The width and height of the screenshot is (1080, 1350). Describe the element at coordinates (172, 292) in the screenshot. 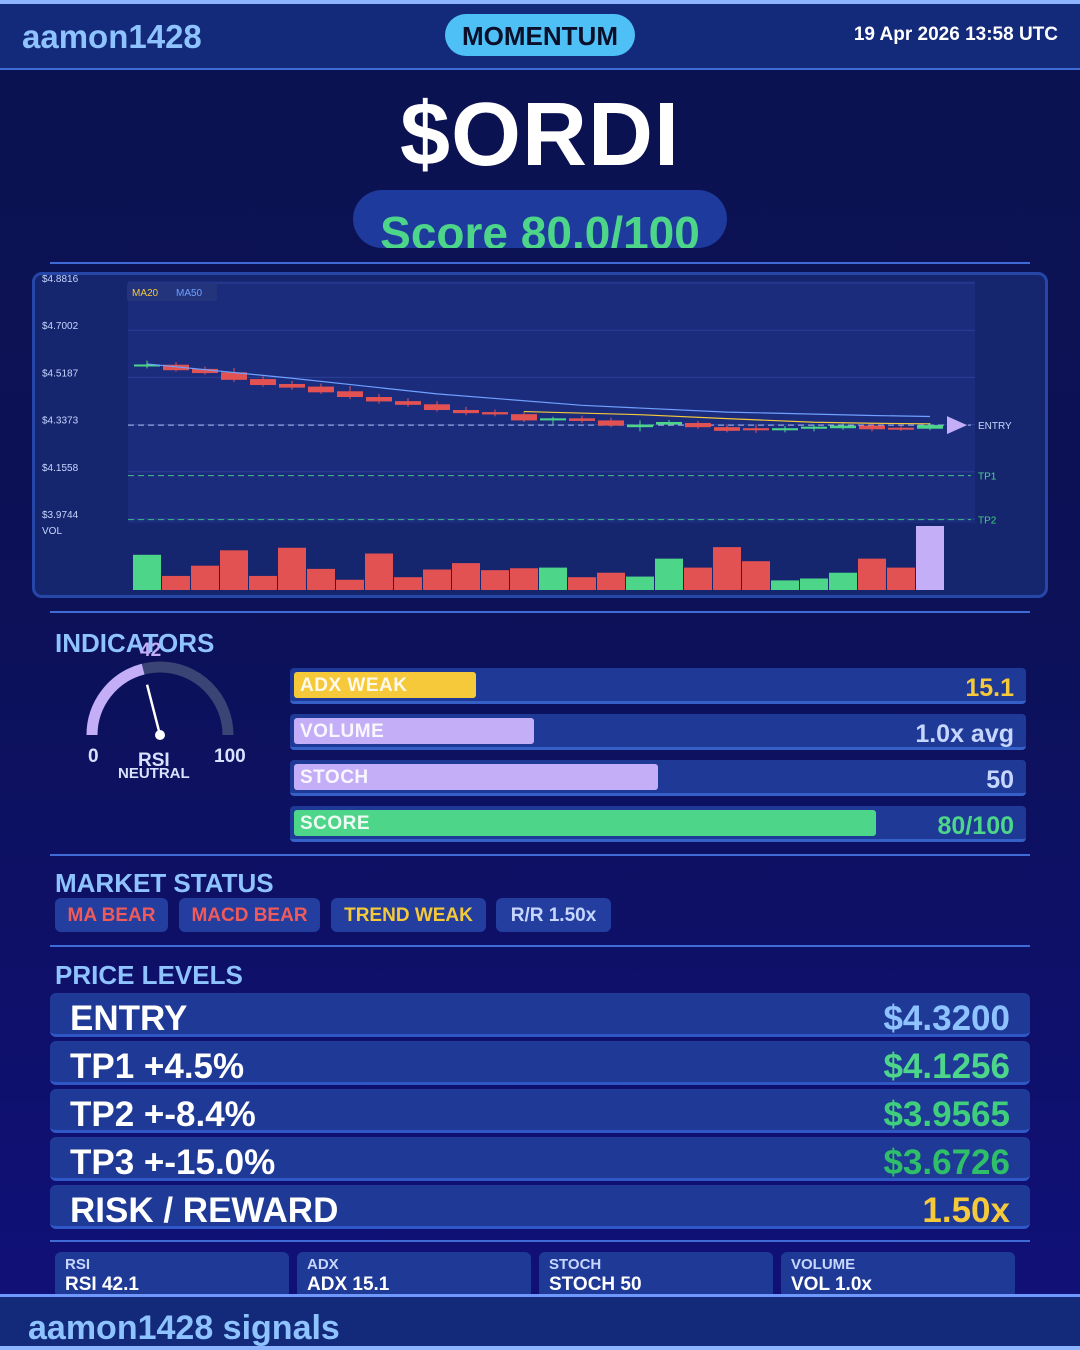

I see `chart-legend-box` at that location.